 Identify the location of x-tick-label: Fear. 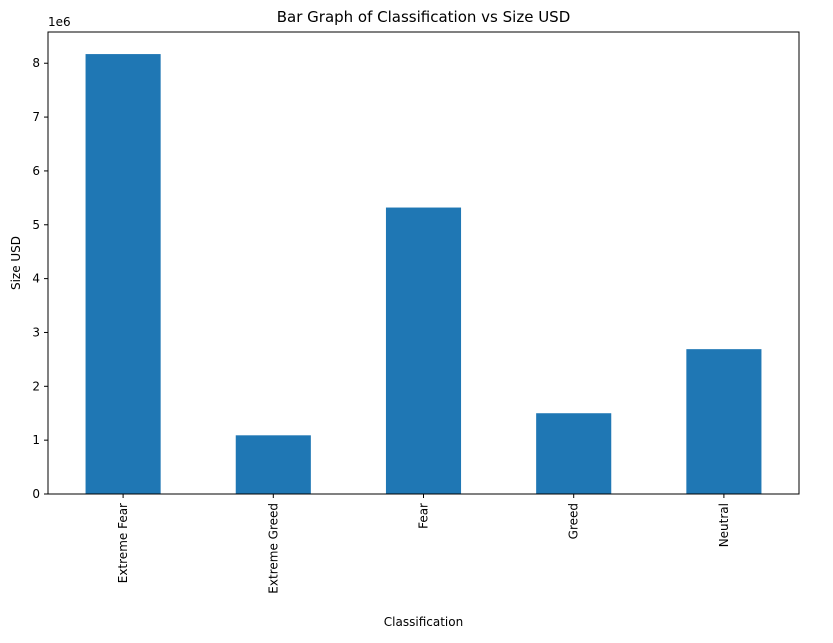
(424, 516).